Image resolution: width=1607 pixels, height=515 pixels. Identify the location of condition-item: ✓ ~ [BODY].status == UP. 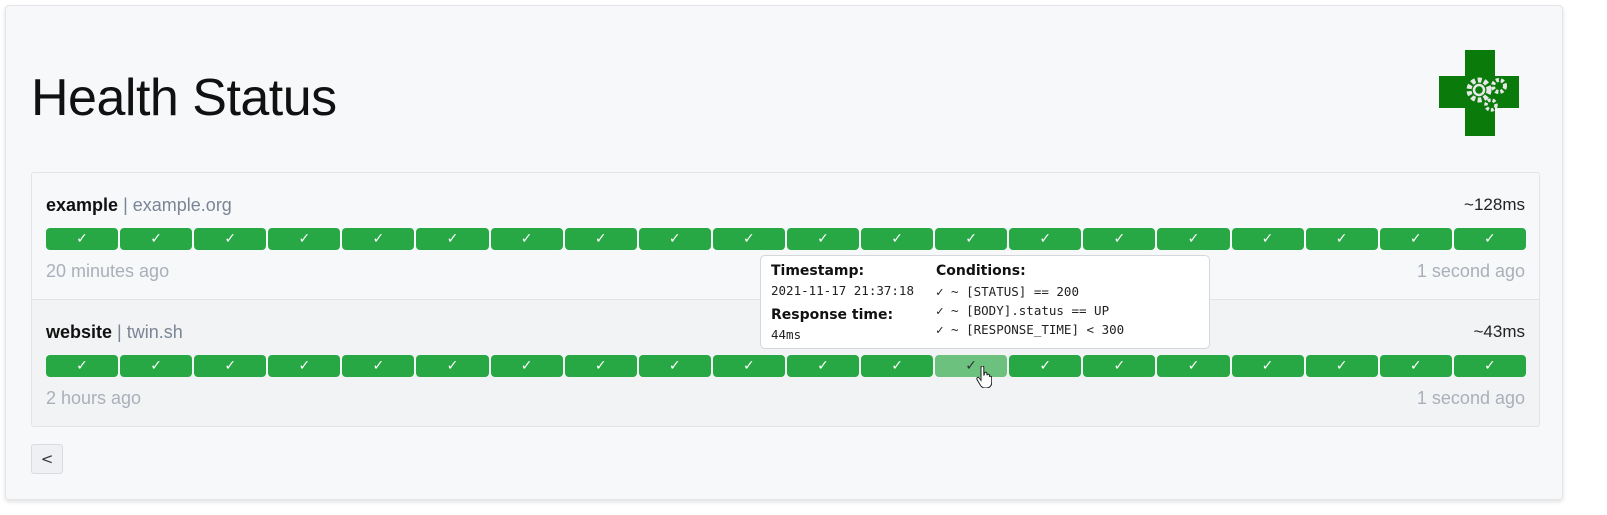
(1023, 310).